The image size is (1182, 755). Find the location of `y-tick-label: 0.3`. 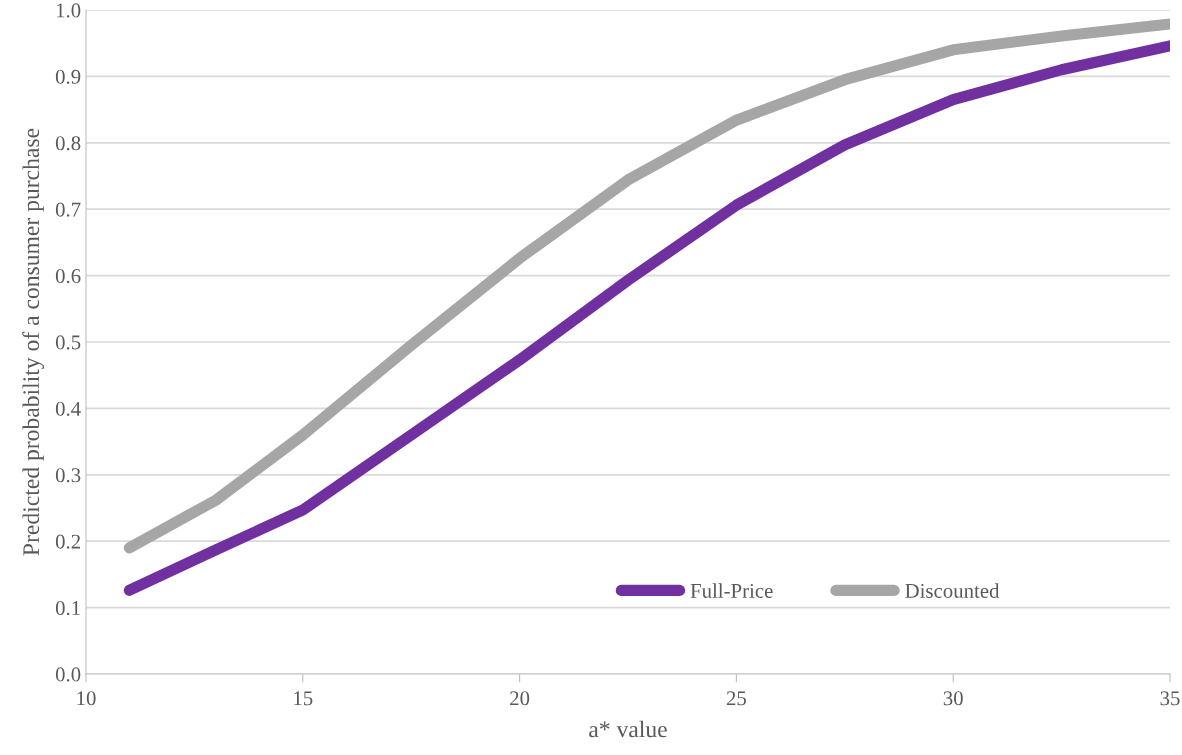

y-tick-label: 0.3 is located at coordinates (68, 475).